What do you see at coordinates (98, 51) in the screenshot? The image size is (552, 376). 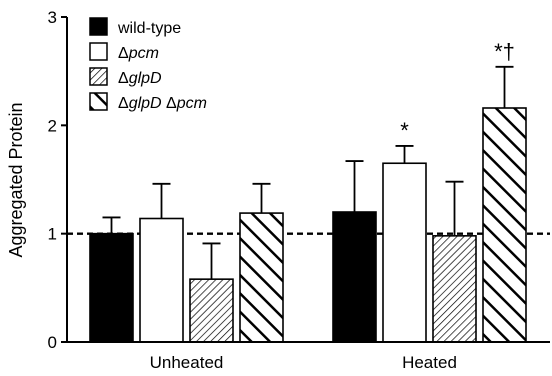 I see `legend-swatch-pcm` at bounding box center [98, 51].